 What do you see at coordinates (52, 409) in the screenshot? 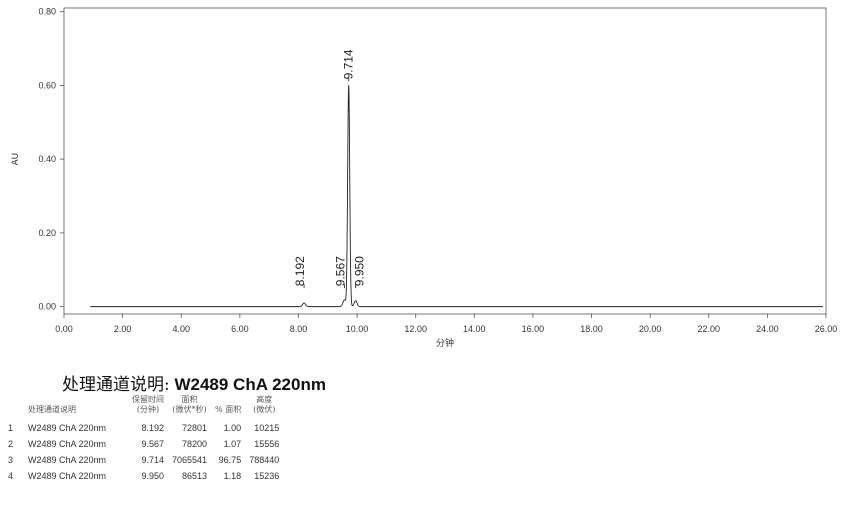
I see `header-channel: 处理通道说明` at bounding box center [52, 409].